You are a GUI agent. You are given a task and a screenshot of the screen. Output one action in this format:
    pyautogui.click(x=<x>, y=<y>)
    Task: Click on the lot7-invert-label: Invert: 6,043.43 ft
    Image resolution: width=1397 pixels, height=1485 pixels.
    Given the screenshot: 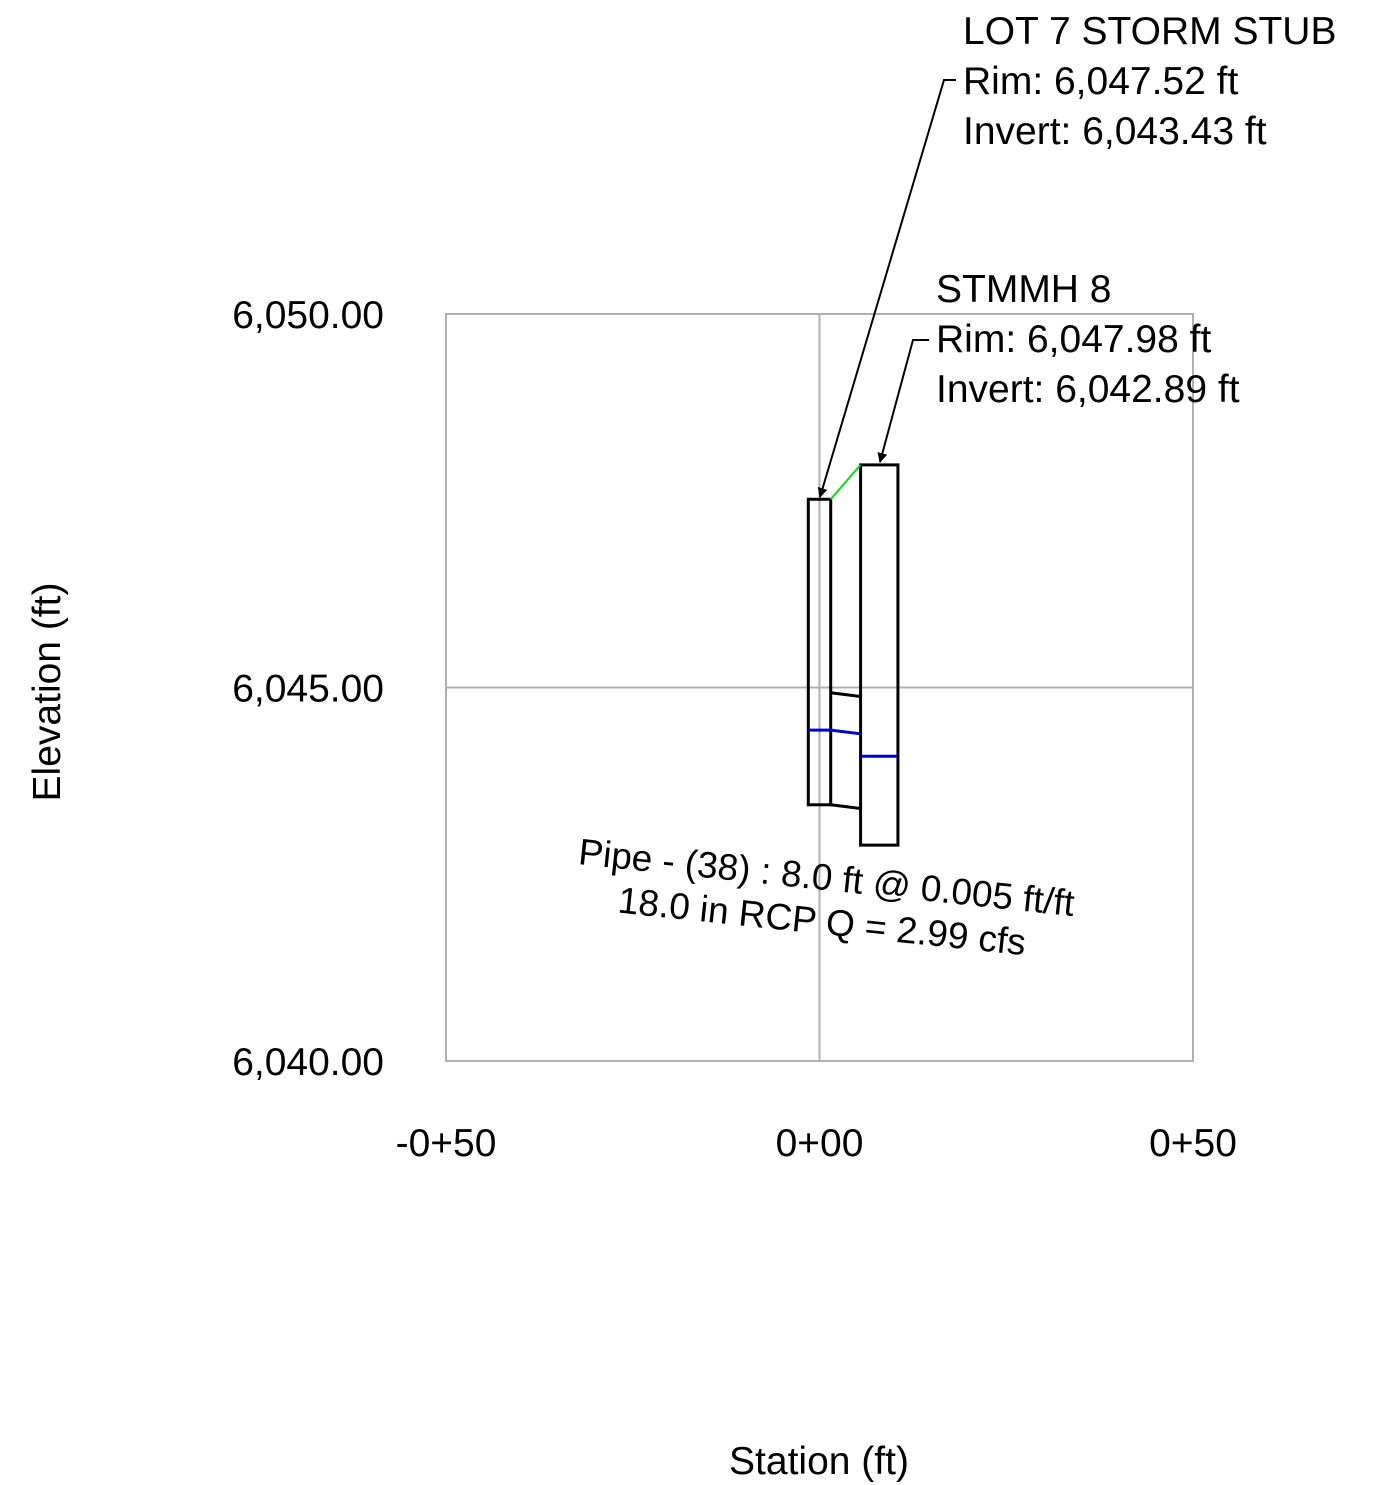 What is the action you would take?
    pyautogui.click(x=1115, y=131)
    